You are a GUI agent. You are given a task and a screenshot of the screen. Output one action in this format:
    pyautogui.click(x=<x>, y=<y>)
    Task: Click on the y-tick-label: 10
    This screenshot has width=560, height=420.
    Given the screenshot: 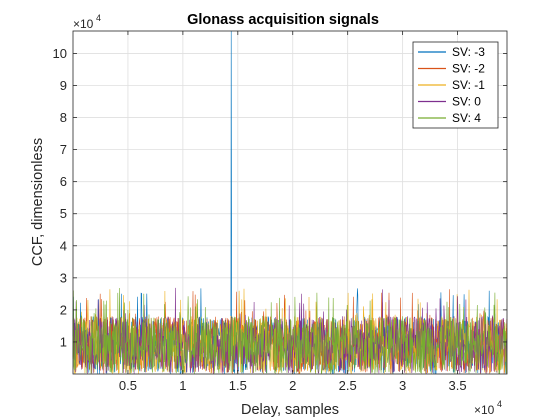 What is the action you would take?
    pyautogui.click(x=60, y=53)
    